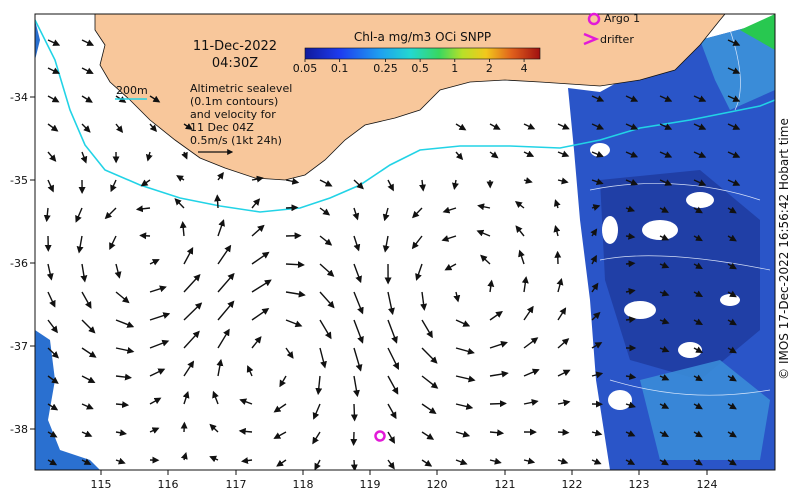  I want to click on longitude-tick-label: 122, so click(572, 484).